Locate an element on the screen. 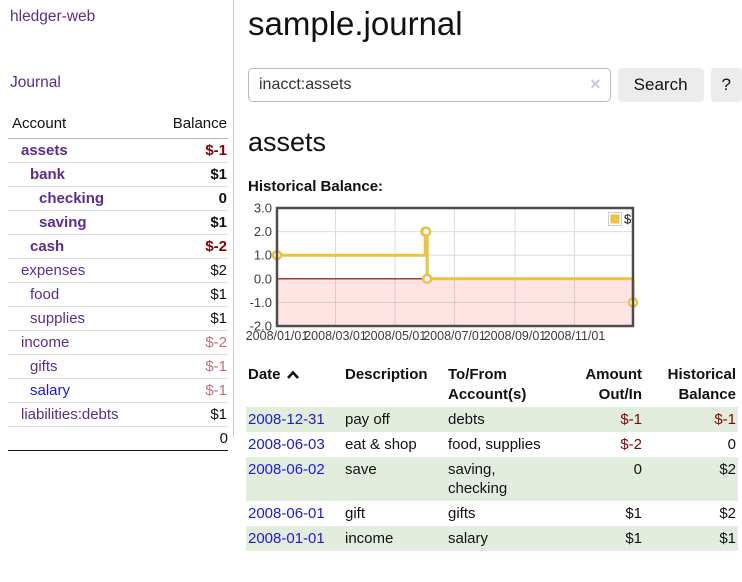  account-name-cell: saving is located at coordinates (80, 222).